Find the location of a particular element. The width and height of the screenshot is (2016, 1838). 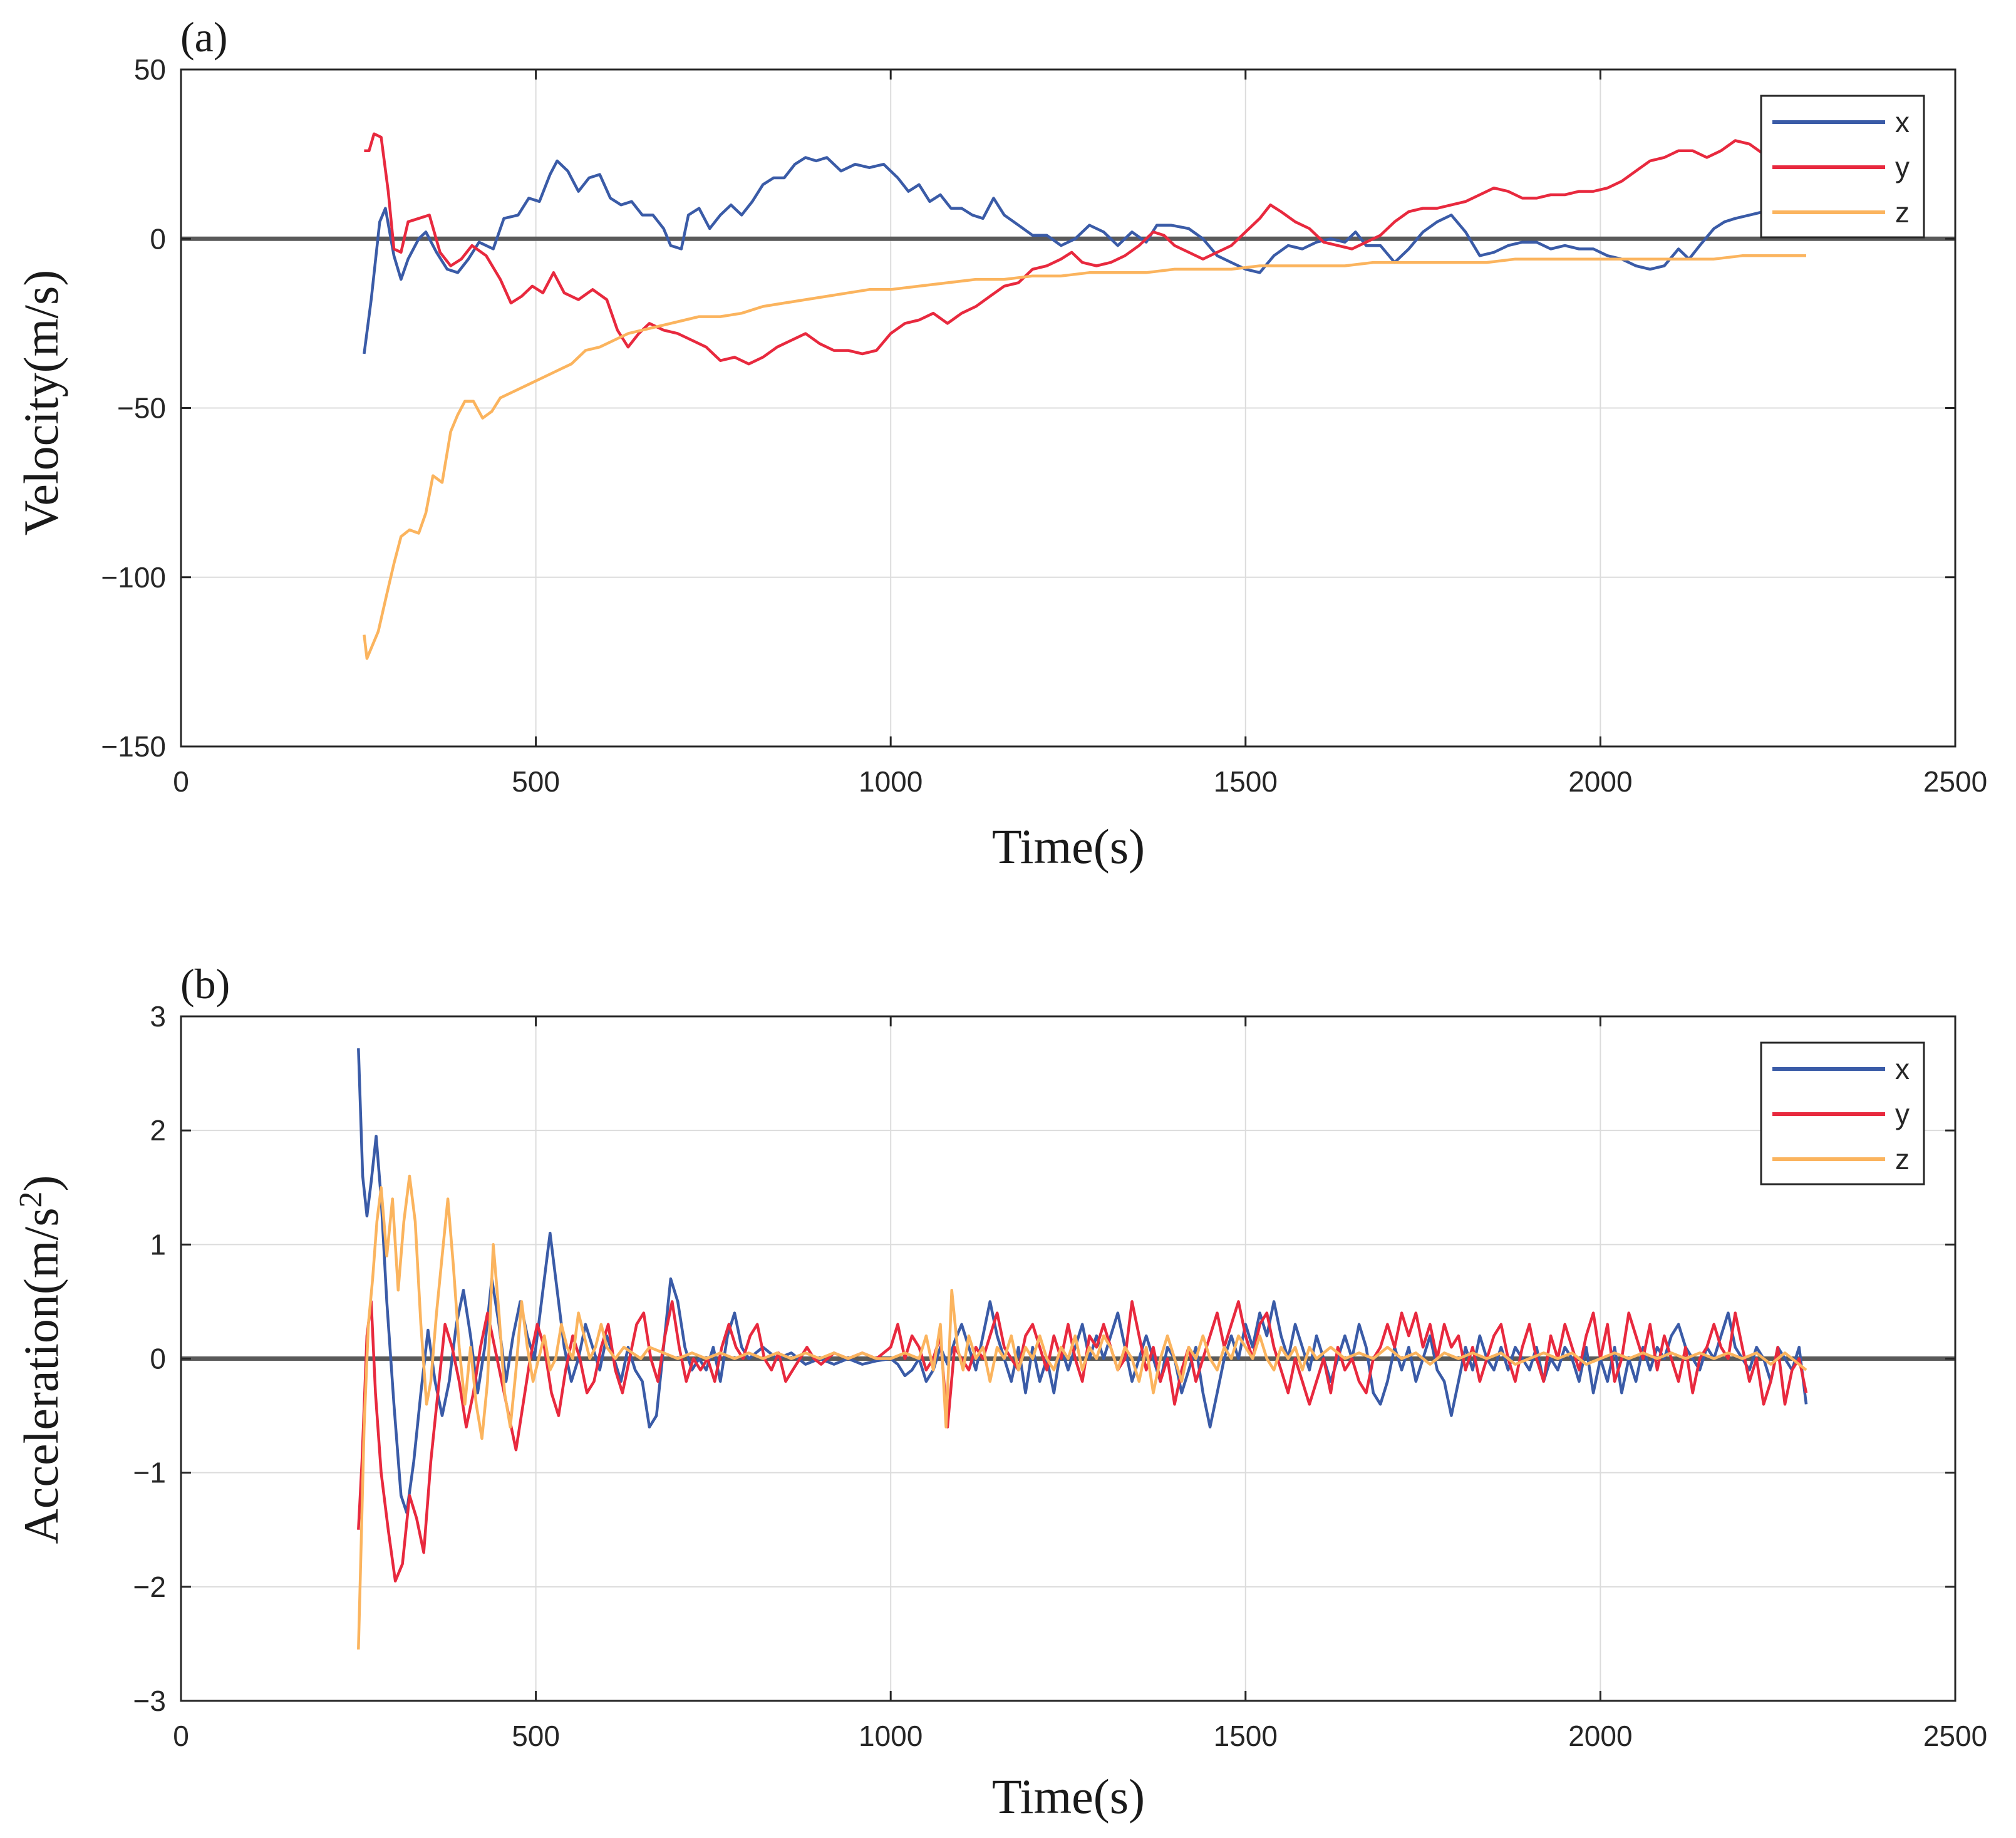

acceleration-y-tick-label: −1 is located at coordinates (149, 1473).